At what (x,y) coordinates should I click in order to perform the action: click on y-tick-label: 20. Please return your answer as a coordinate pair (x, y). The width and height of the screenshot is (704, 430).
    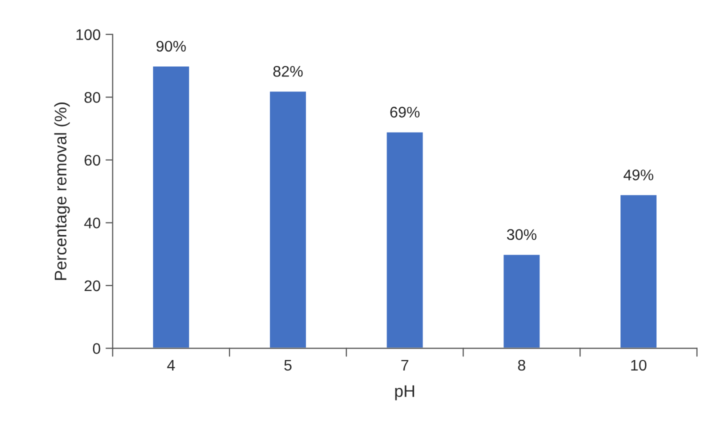
    Looking at the image, I should click on (92, 286).